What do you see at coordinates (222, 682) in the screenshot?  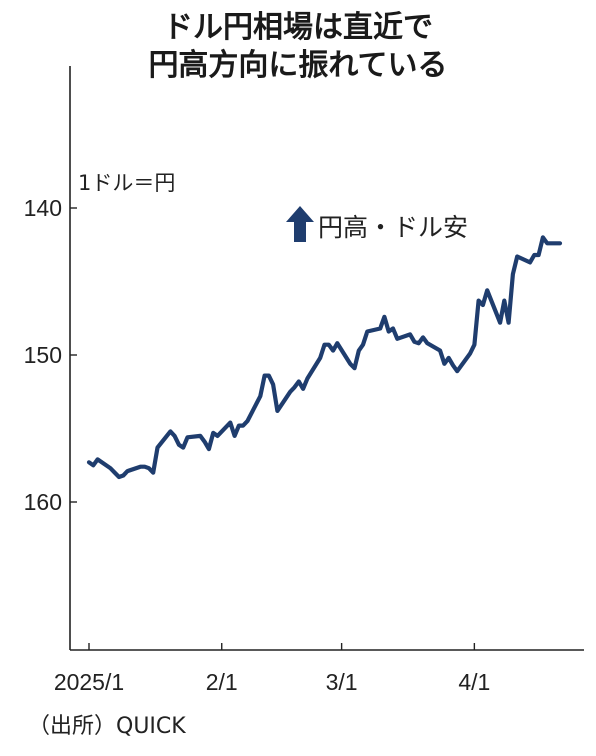 I see `x-tick-label: 2/1` at bounding box center [222, 682].